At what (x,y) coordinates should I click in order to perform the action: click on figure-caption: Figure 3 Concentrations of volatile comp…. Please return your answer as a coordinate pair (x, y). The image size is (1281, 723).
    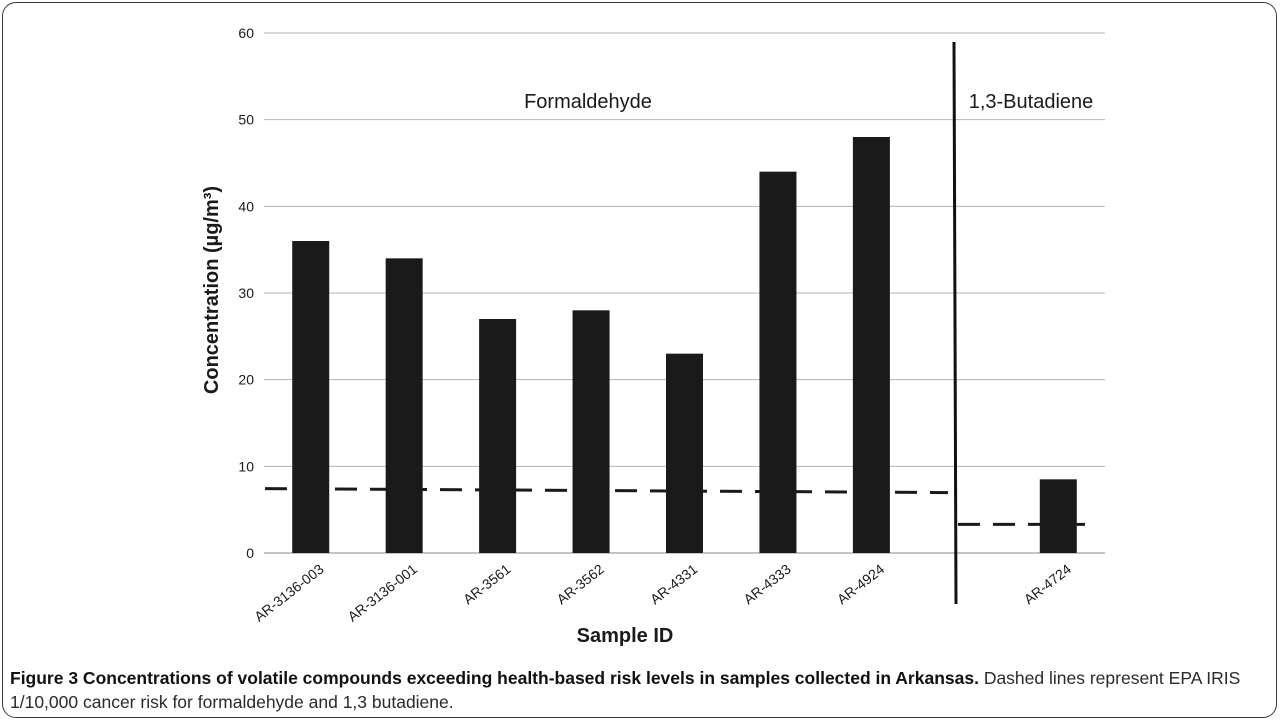
    Looking at the image, I should click on (637, 690).